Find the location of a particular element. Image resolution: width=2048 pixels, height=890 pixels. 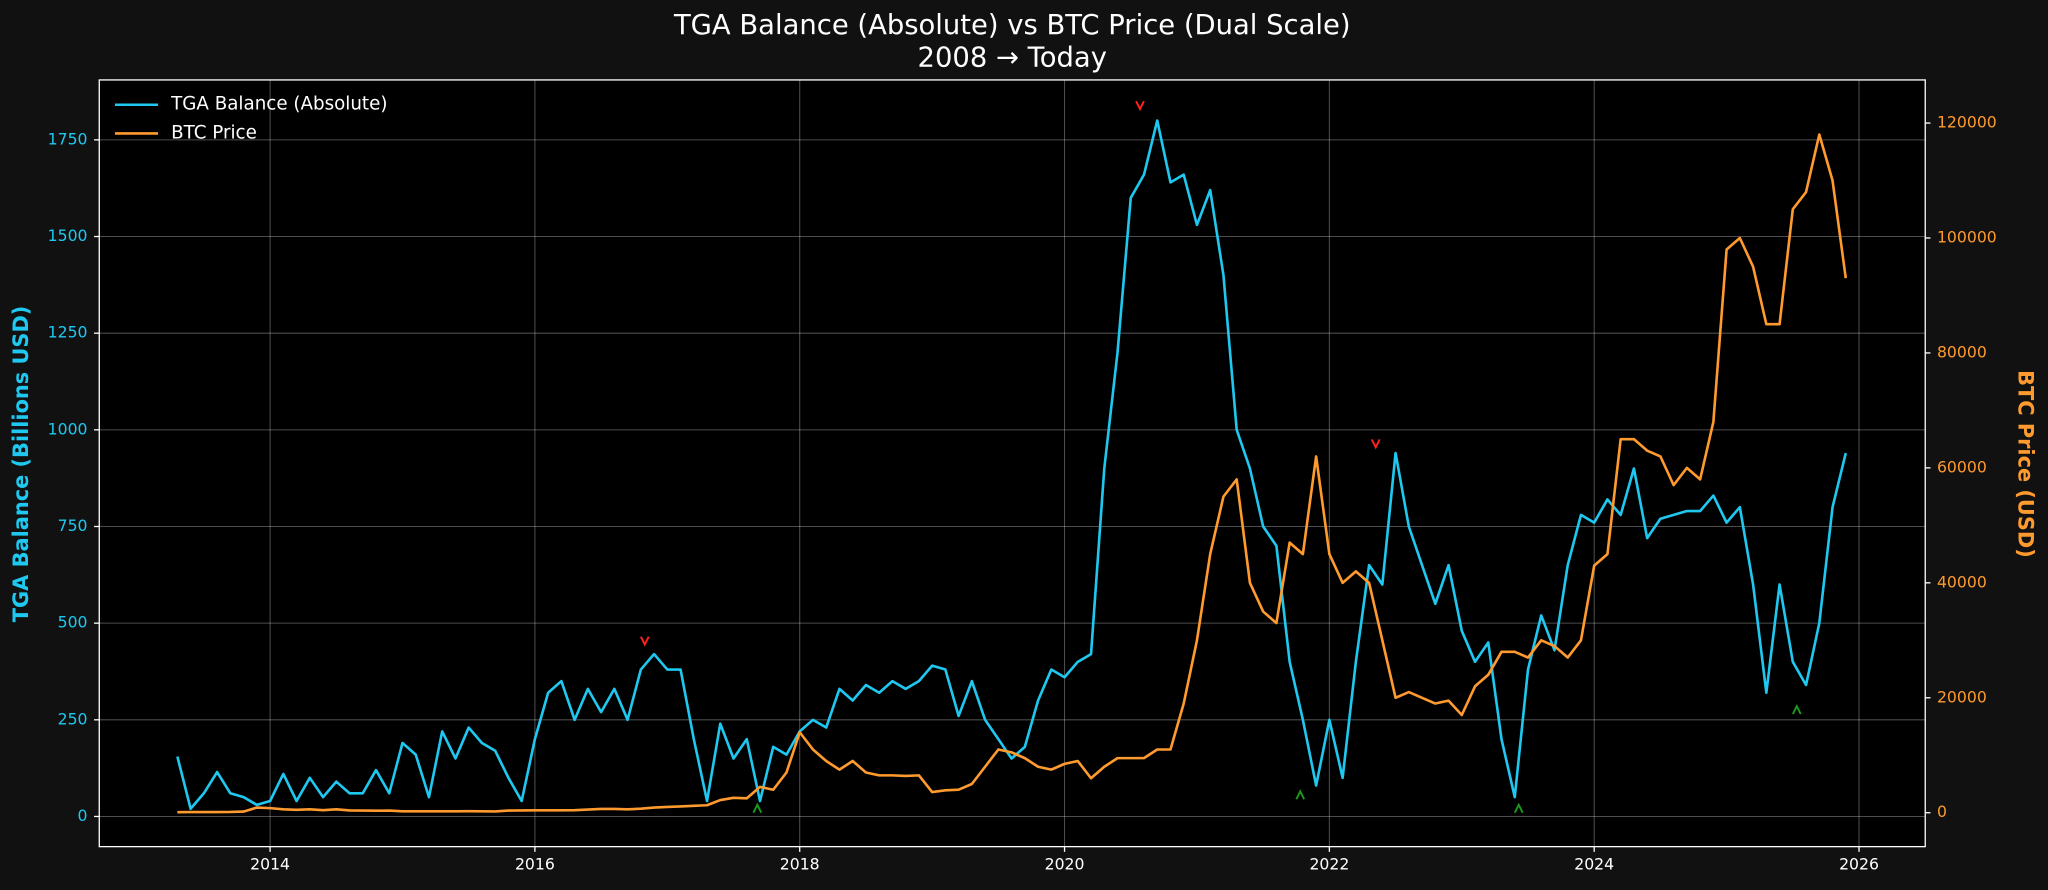

y-axis-label: TGA Balance (Billions USD) is located at coordinates (21, 464).